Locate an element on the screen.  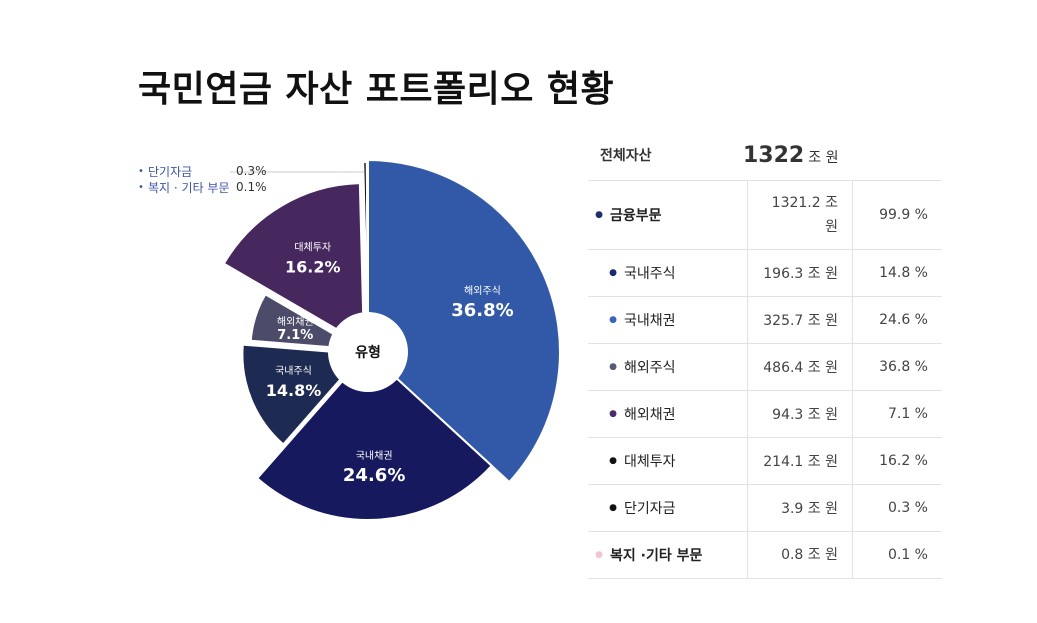
legend-pct: 0.1% is located at coordinates (251, 187).